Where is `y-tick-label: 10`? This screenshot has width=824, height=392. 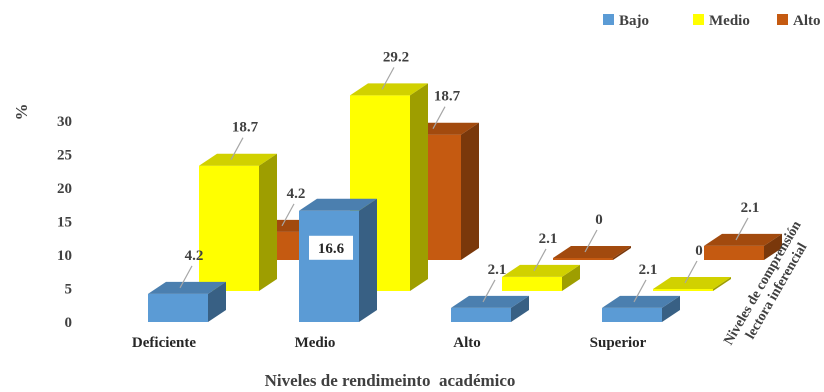 y-tick-label: 10 is located at coordinates (64, 256).